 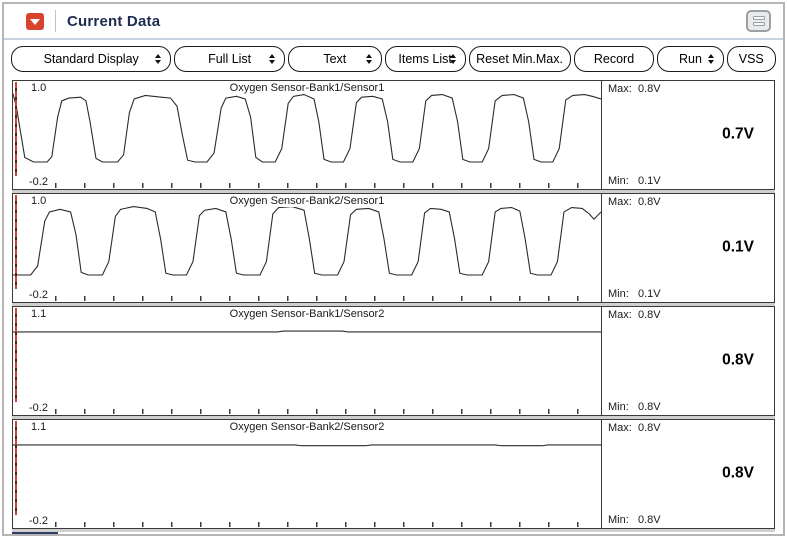 I want to click on reset-minmax-button: Reset Min.Max., so click(x=519, y=58).